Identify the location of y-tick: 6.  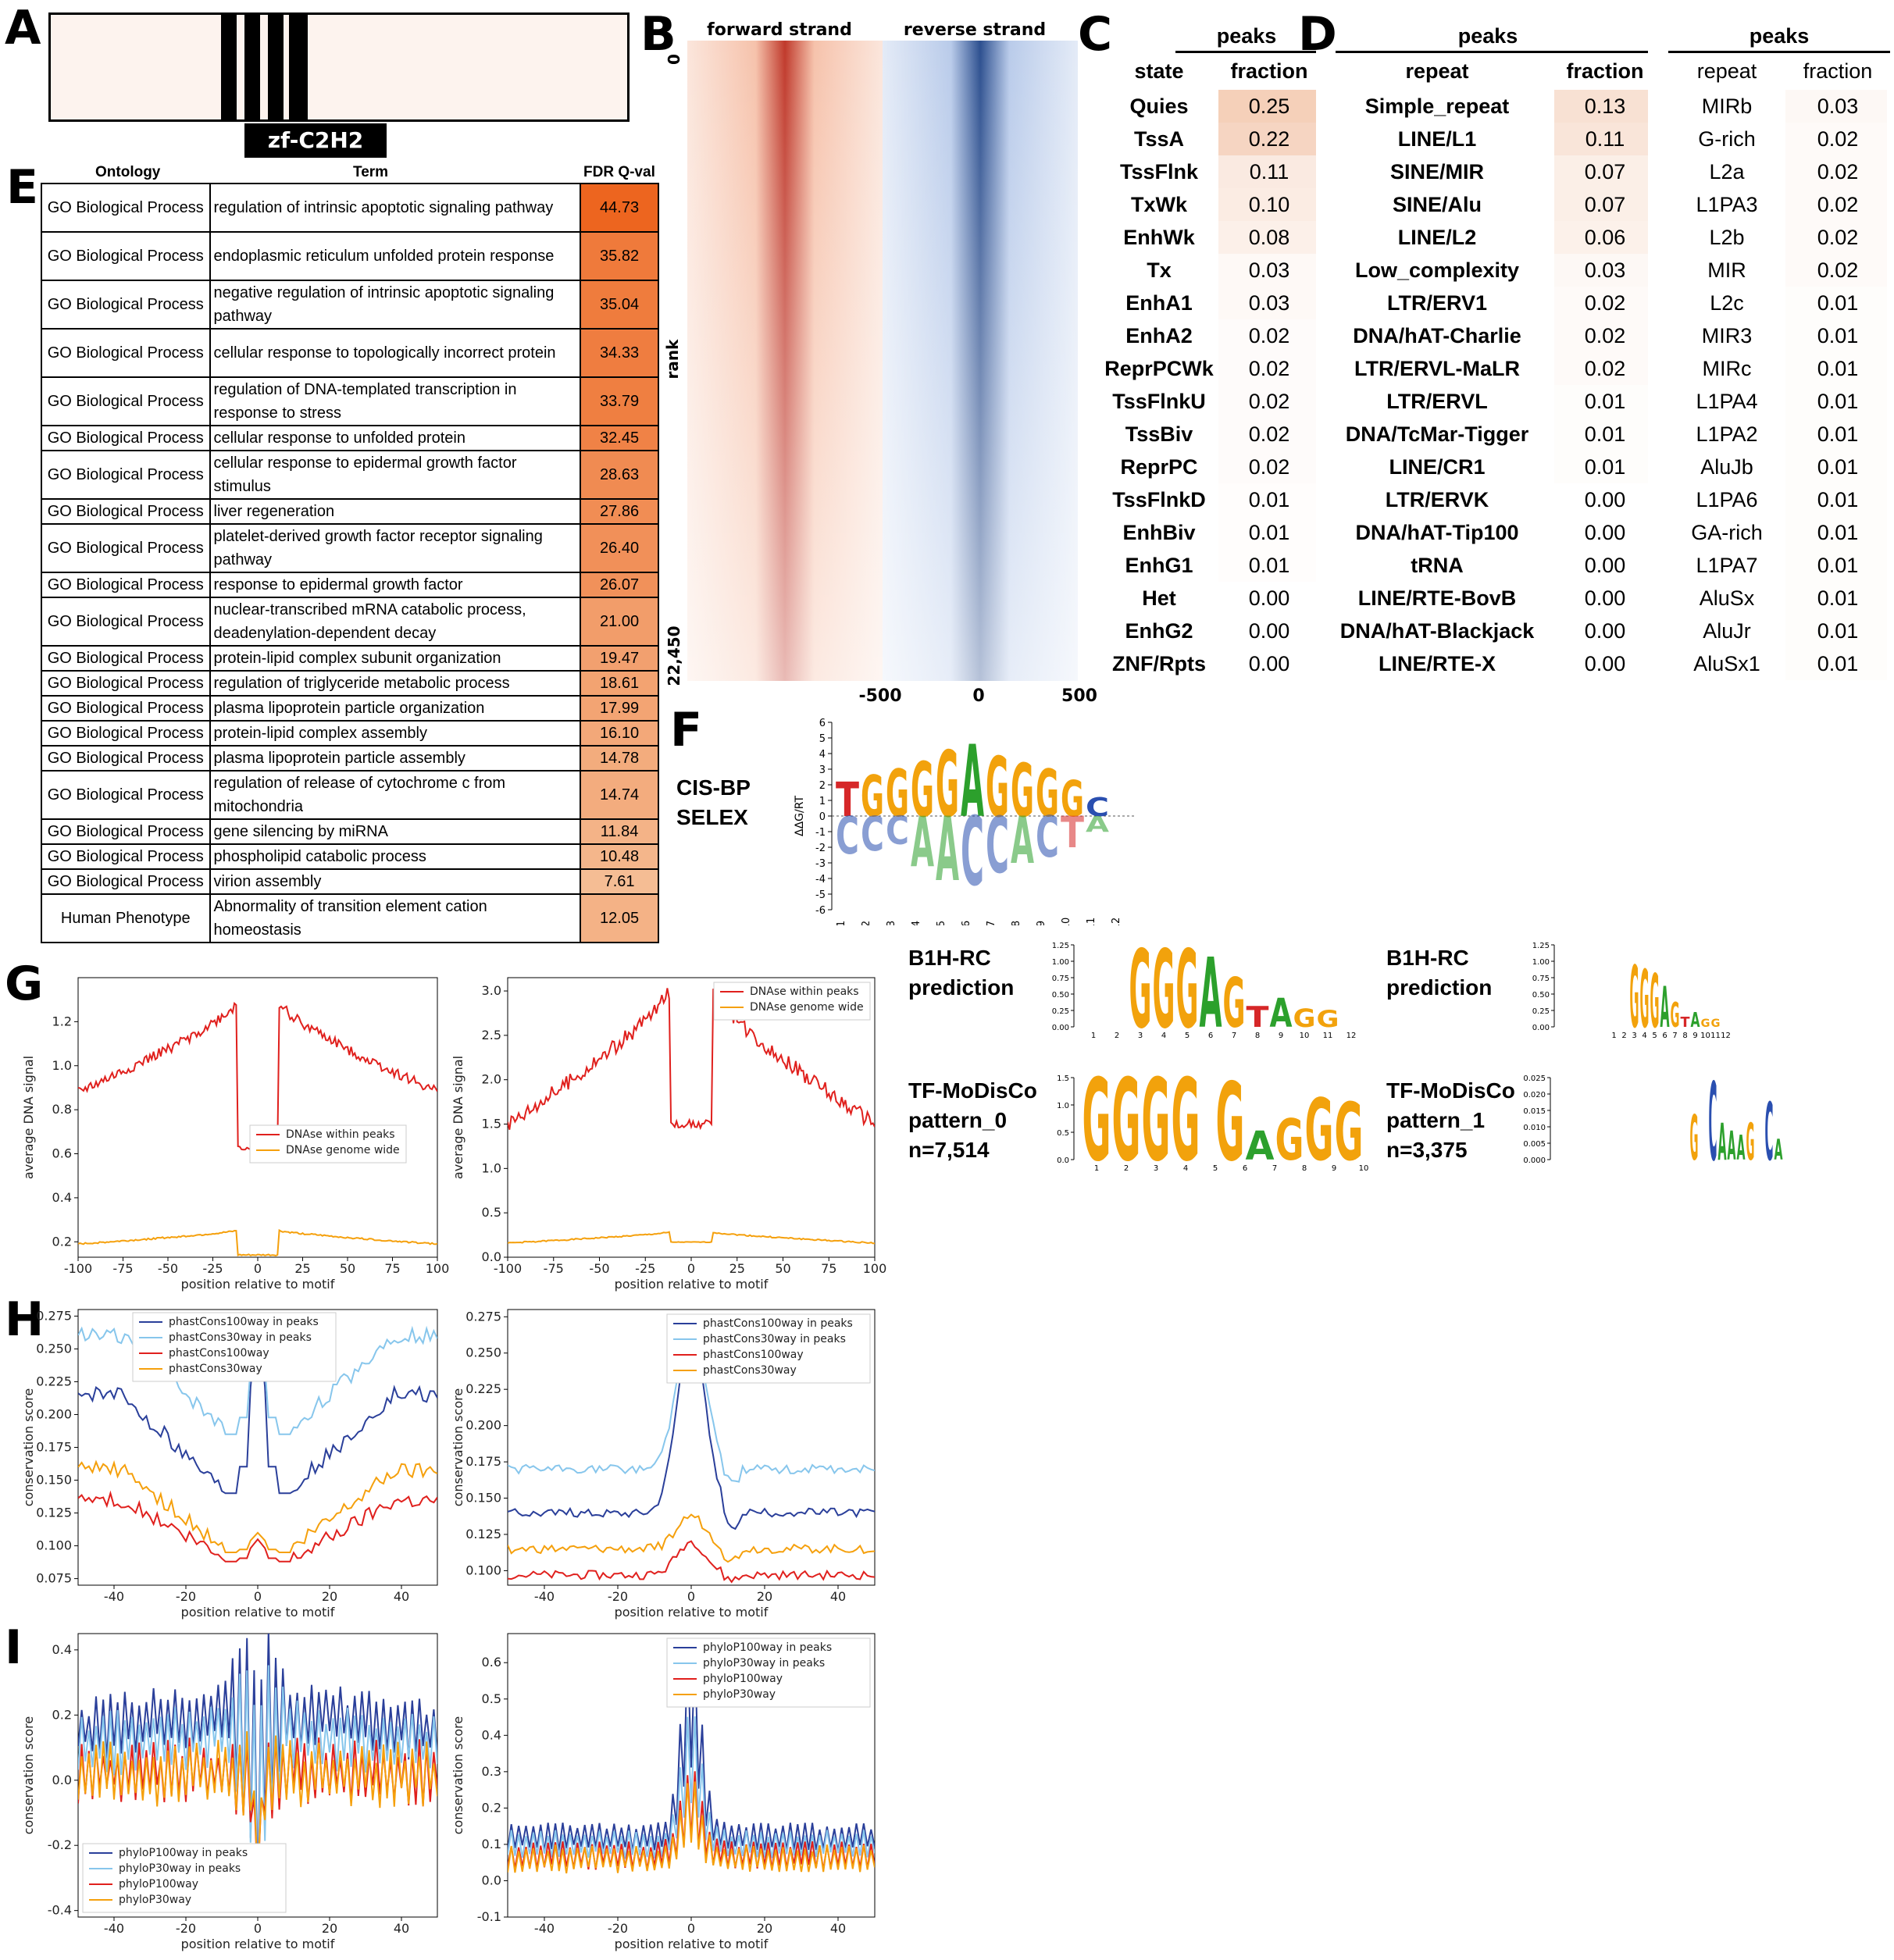
(822, 723).